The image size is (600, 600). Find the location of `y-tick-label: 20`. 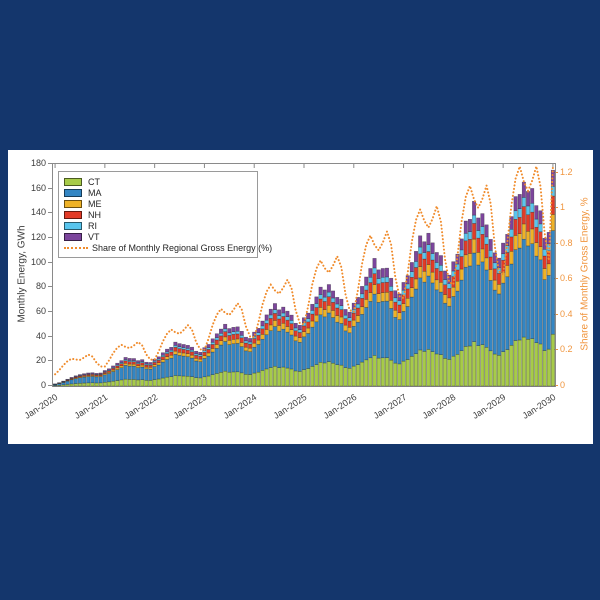

y-tick-label: 20 is located at coordinates (40, 360).